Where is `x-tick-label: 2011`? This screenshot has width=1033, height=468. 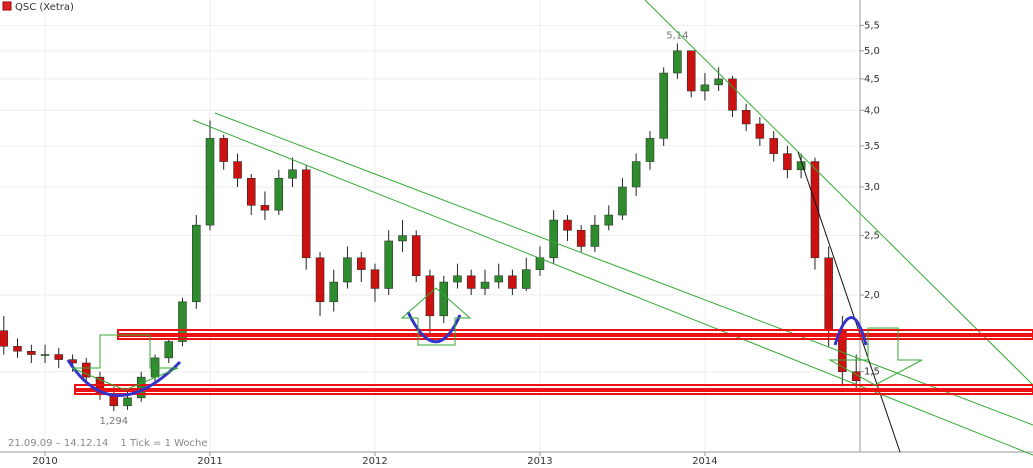
x-tick-label: 2011 is located at coordinates (209, 461).